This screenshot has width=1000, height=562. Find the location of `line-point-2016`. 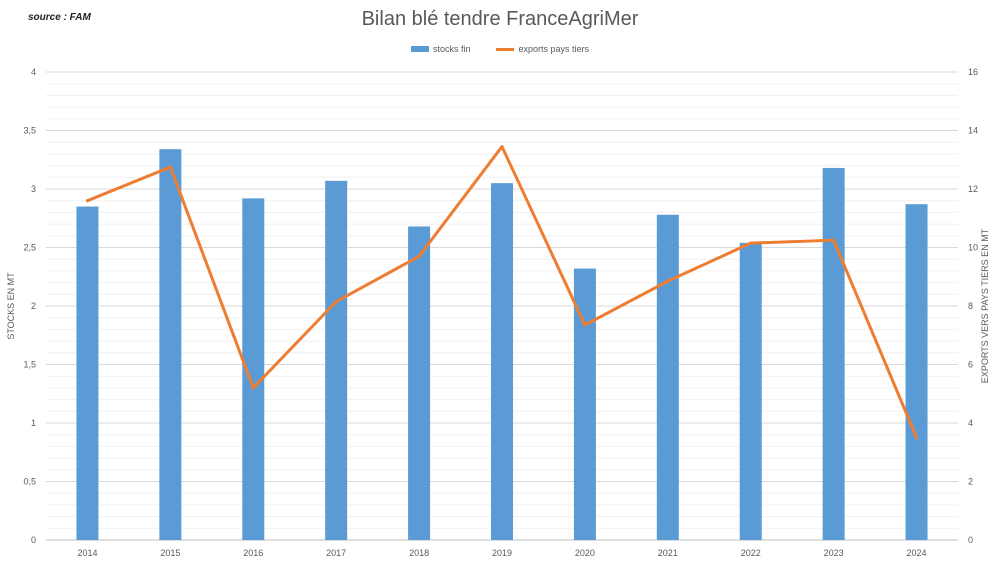

line-point-2016 is located at coordinates (253, 388).